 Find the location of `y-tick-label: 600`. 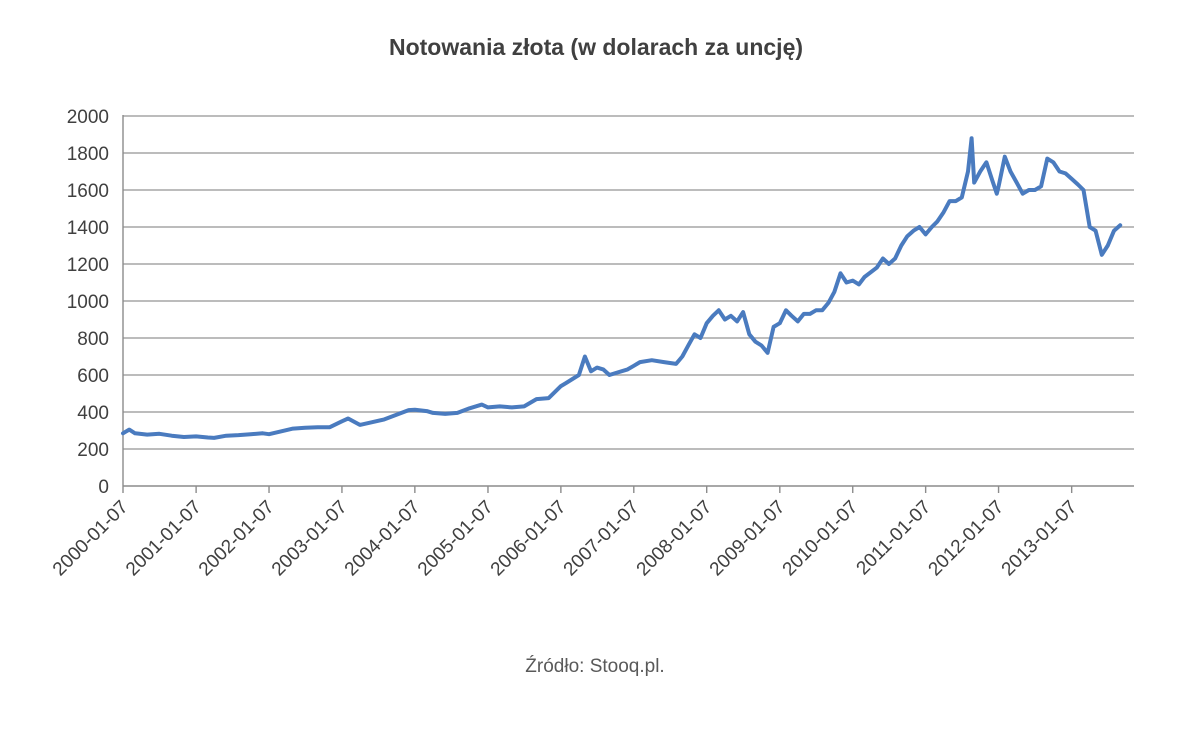

y-tick-label: 600 is located at coordinates (93, 376).